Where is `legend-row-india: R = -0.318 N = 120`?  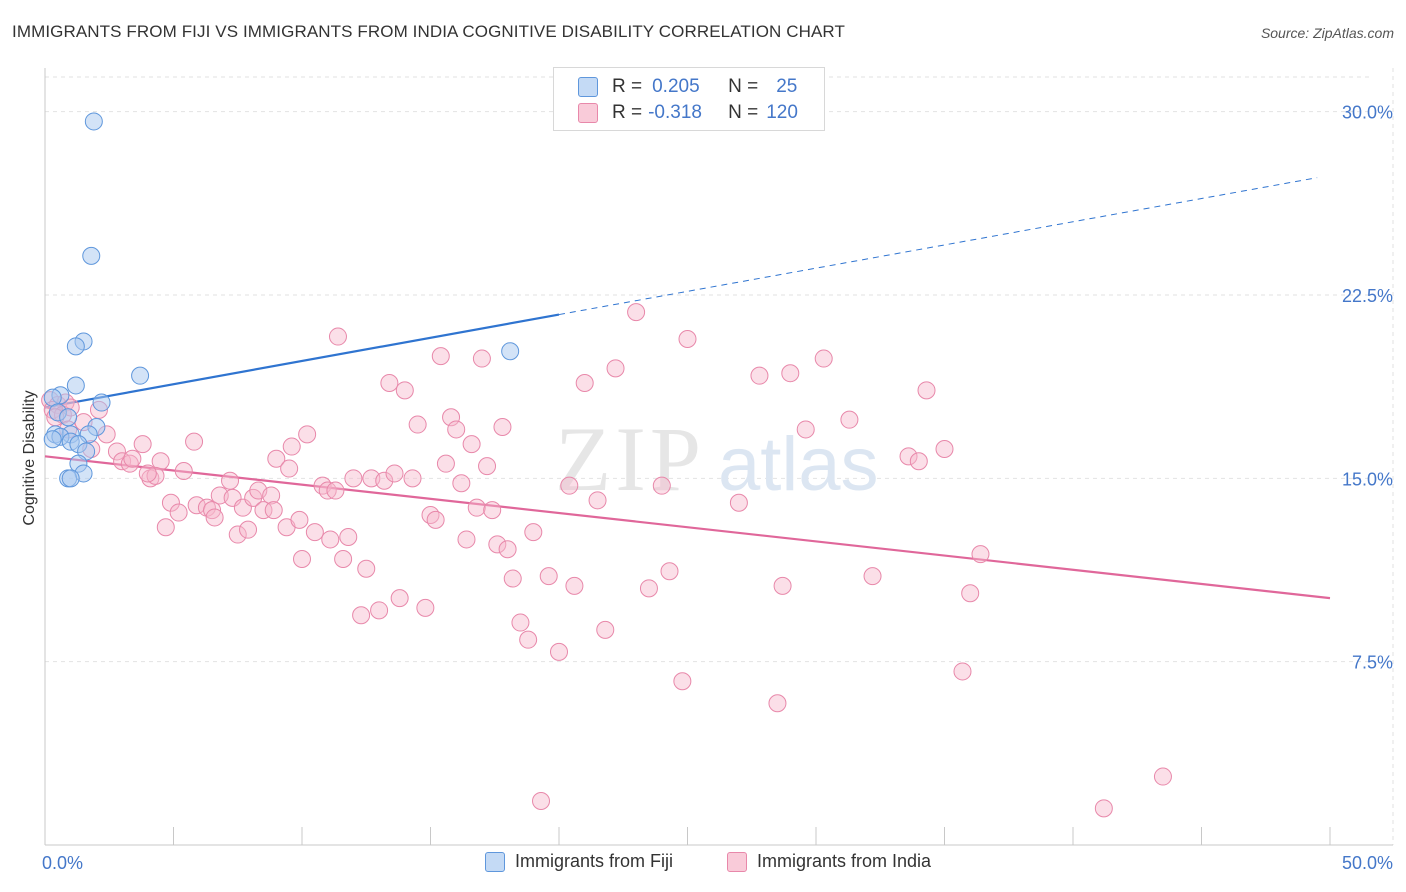
legend-row-india: R = -0.318 N = 120 is located at coordinates (688, 113).